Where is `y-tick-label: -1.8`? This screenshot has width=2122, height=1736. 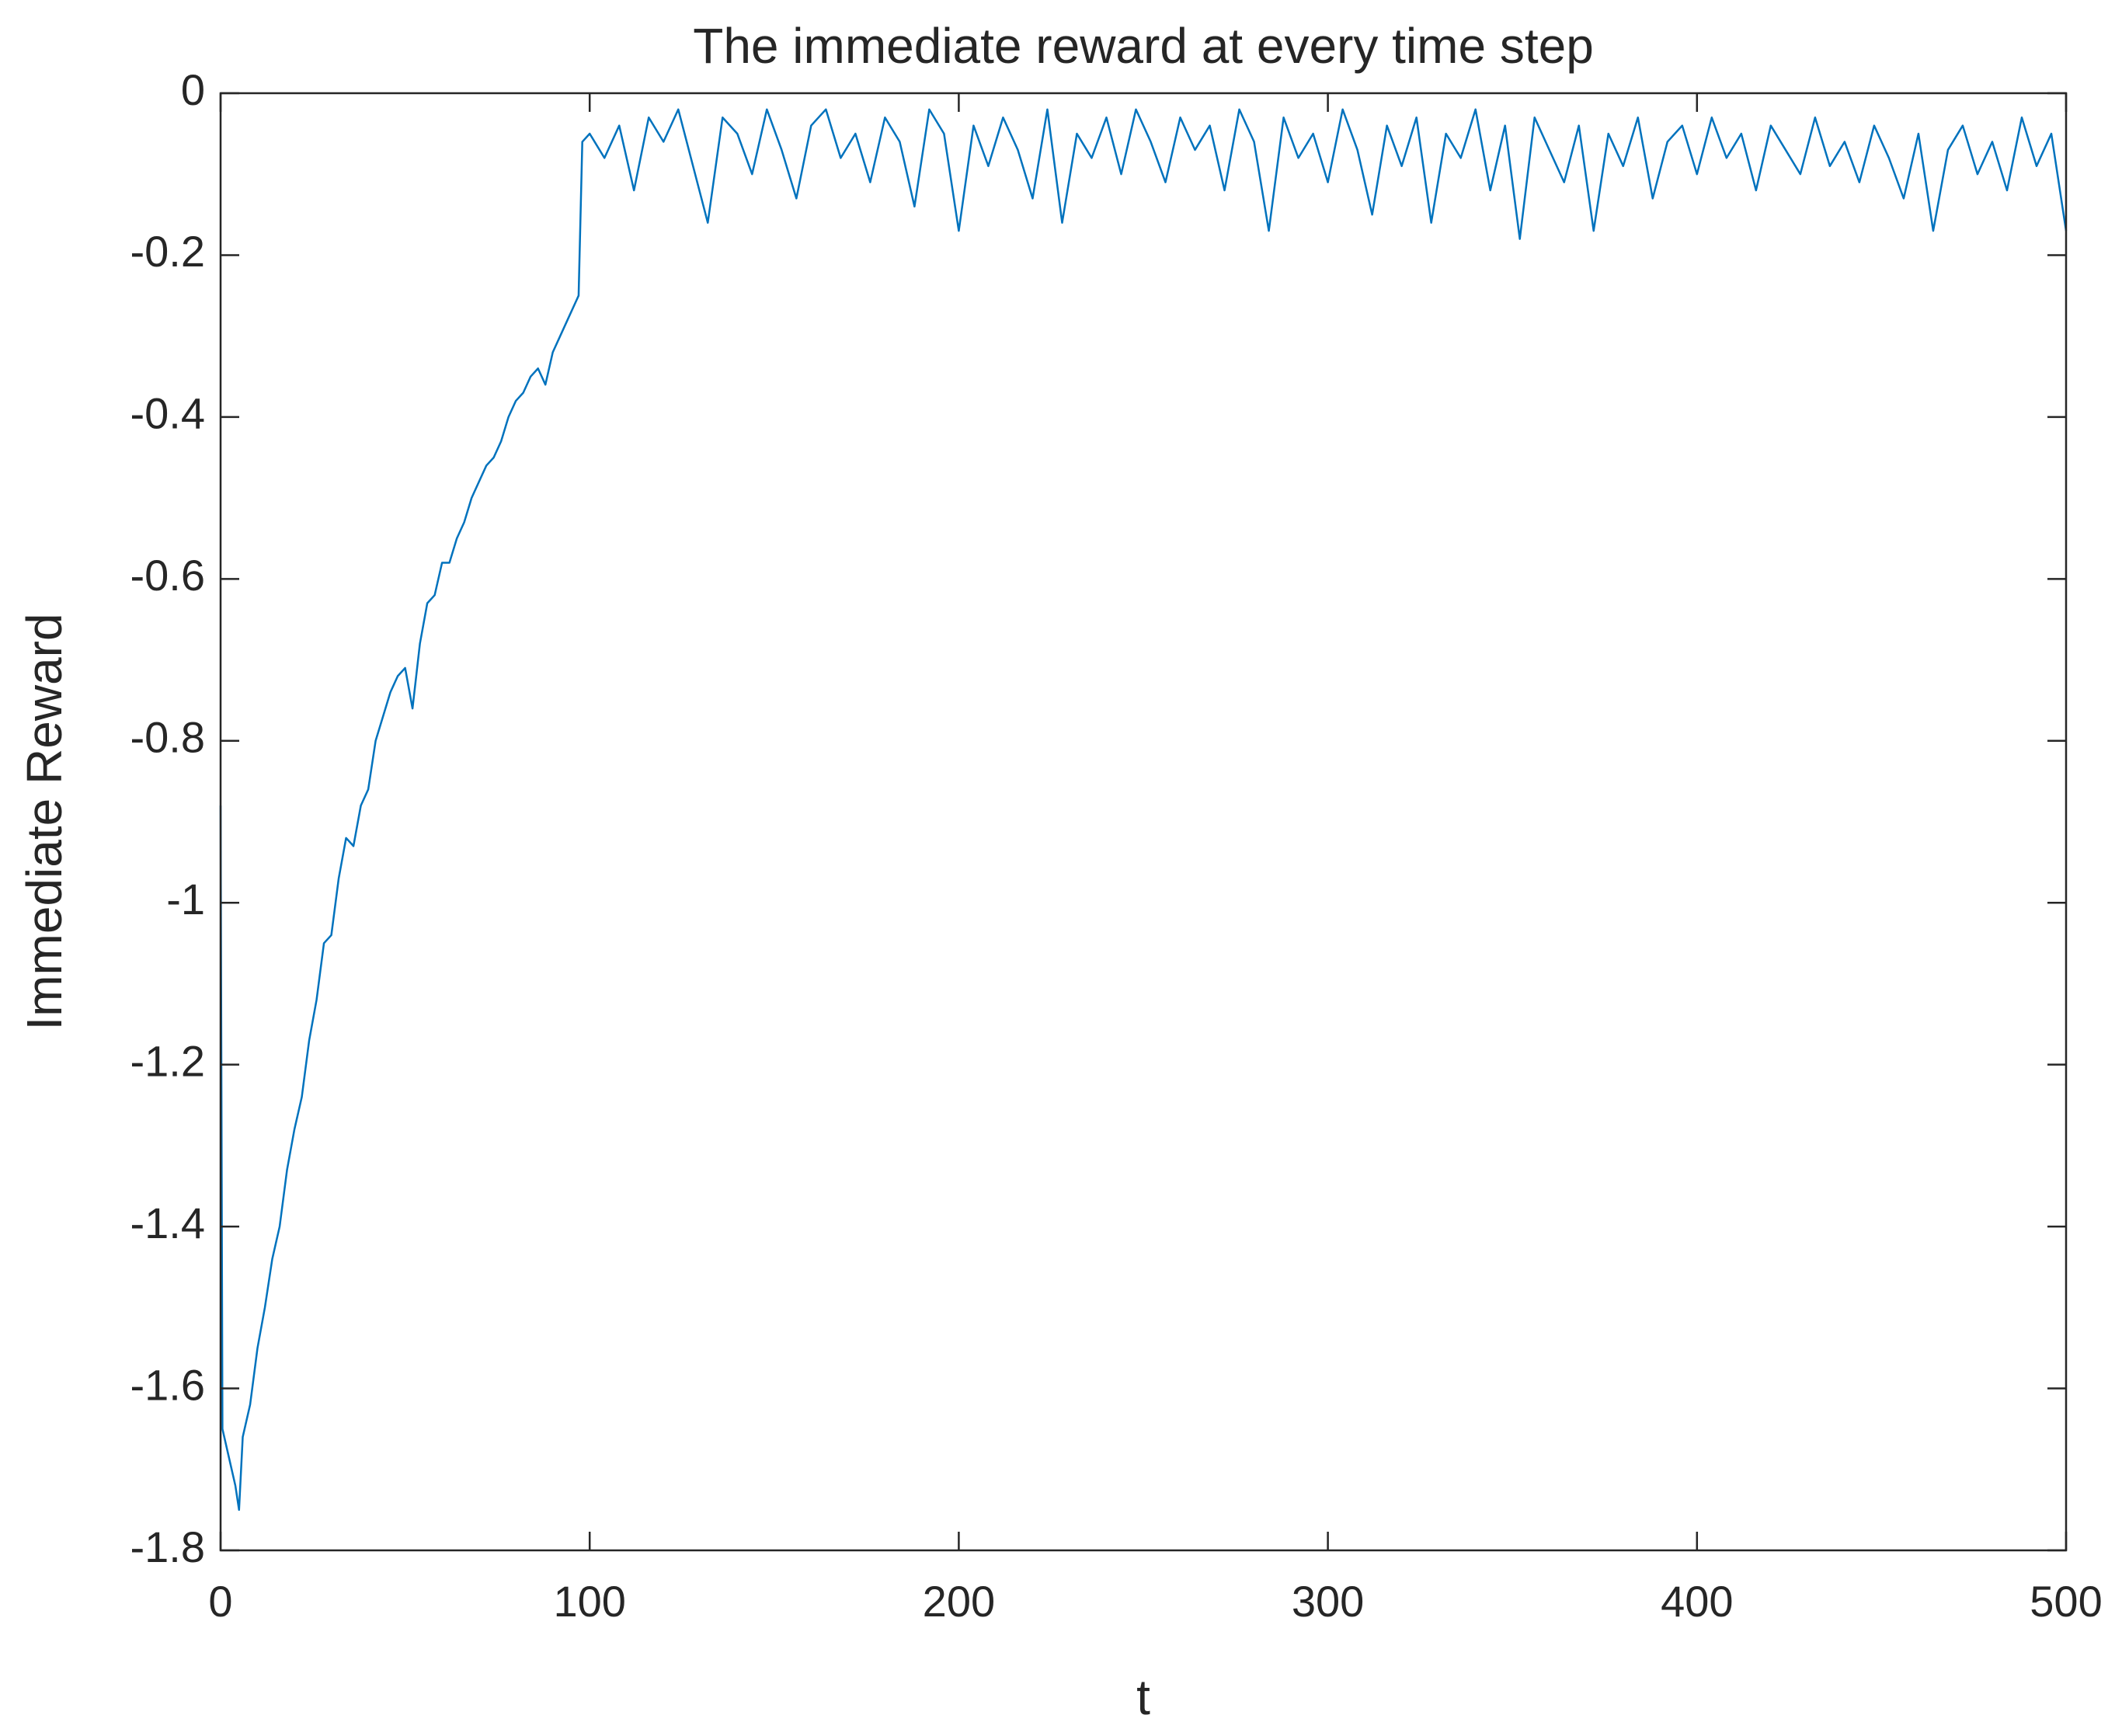
y-tick-label: -1.8 is located at coordinates (168, 1546).